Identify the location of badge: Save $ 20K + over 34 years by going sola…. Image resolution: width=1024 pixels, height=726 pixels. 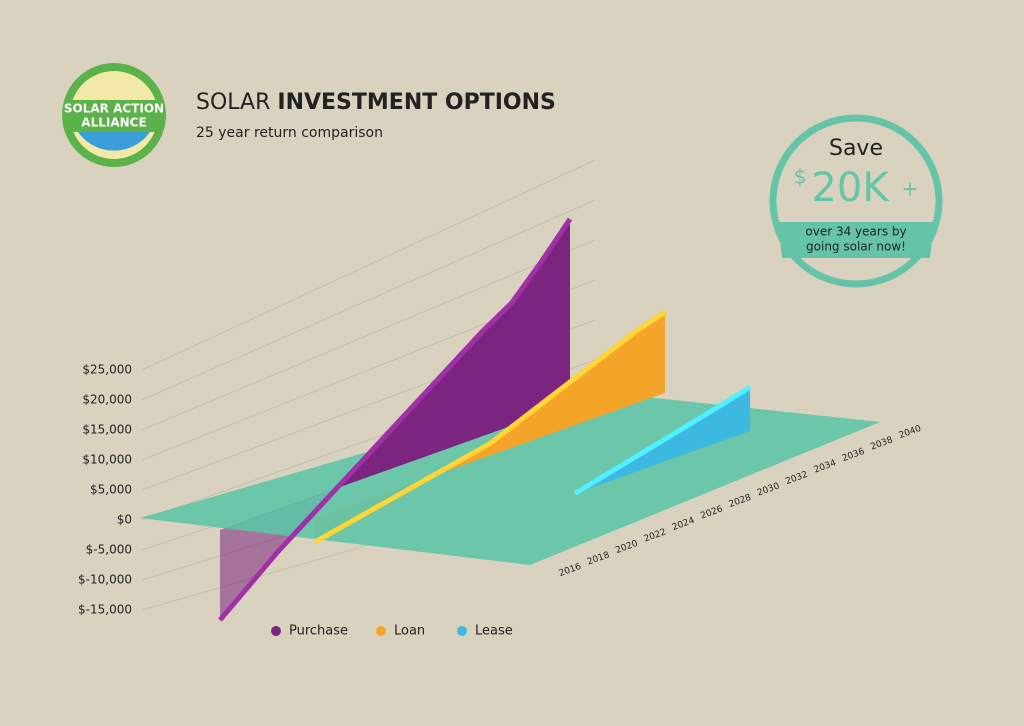
(856, 201).